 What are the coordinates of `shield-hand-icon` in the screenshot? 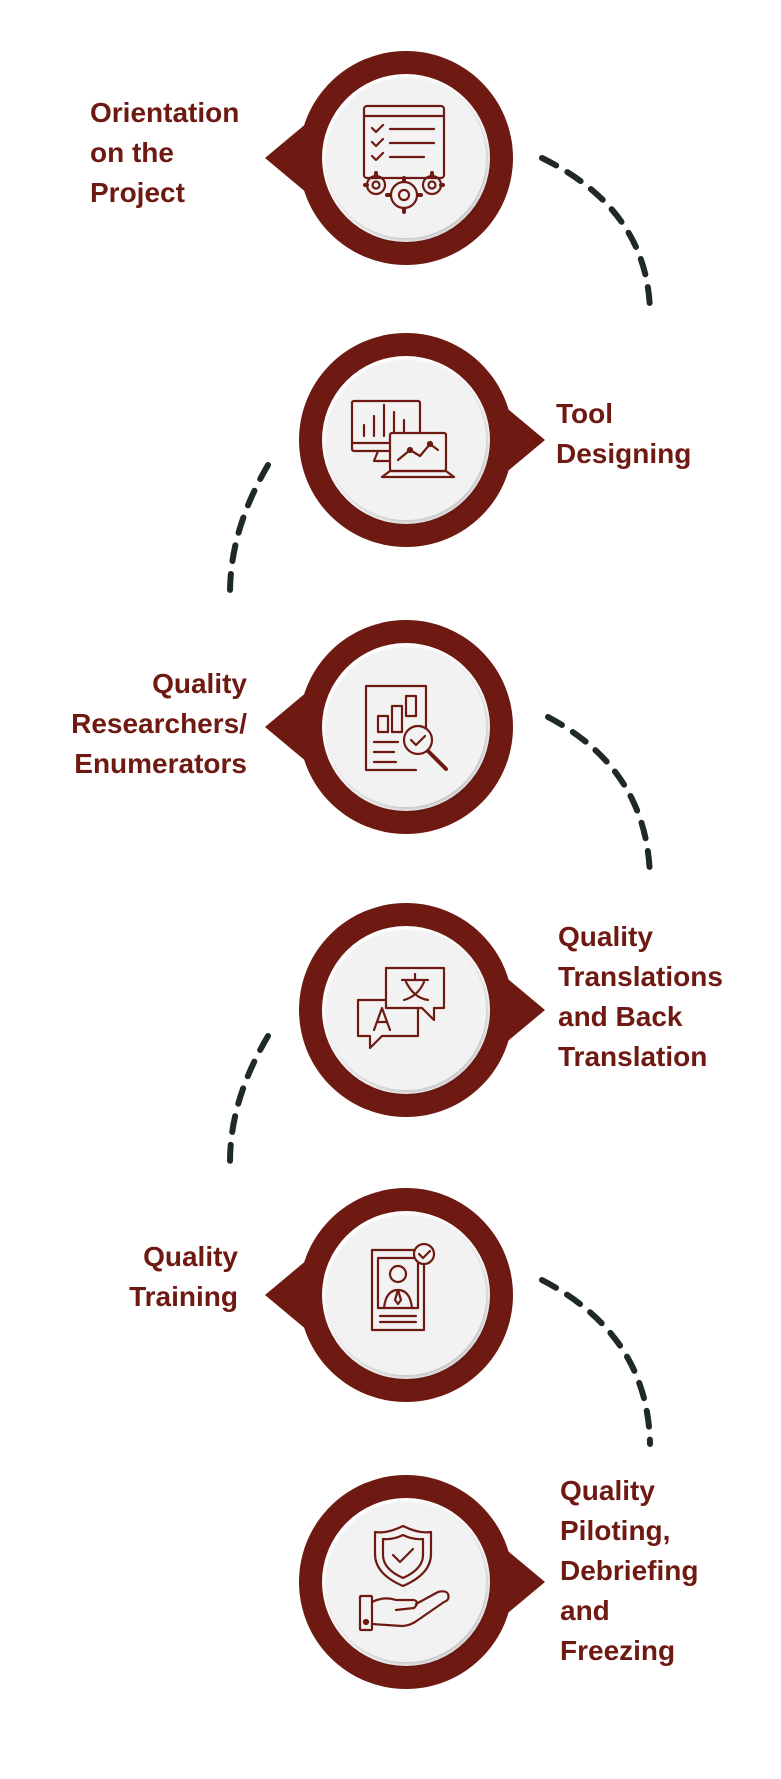 It's located at (404, 1578).